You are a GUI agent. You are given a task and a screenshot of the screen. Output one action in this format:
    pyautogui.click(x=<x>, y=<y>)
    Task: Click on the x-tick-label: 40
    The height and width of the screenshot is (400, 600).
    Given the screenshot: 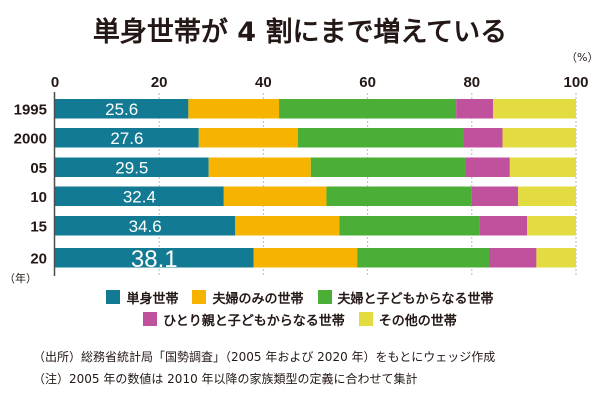 What is the action you would take?
    pyautogui.click(x=263, y=82)
    